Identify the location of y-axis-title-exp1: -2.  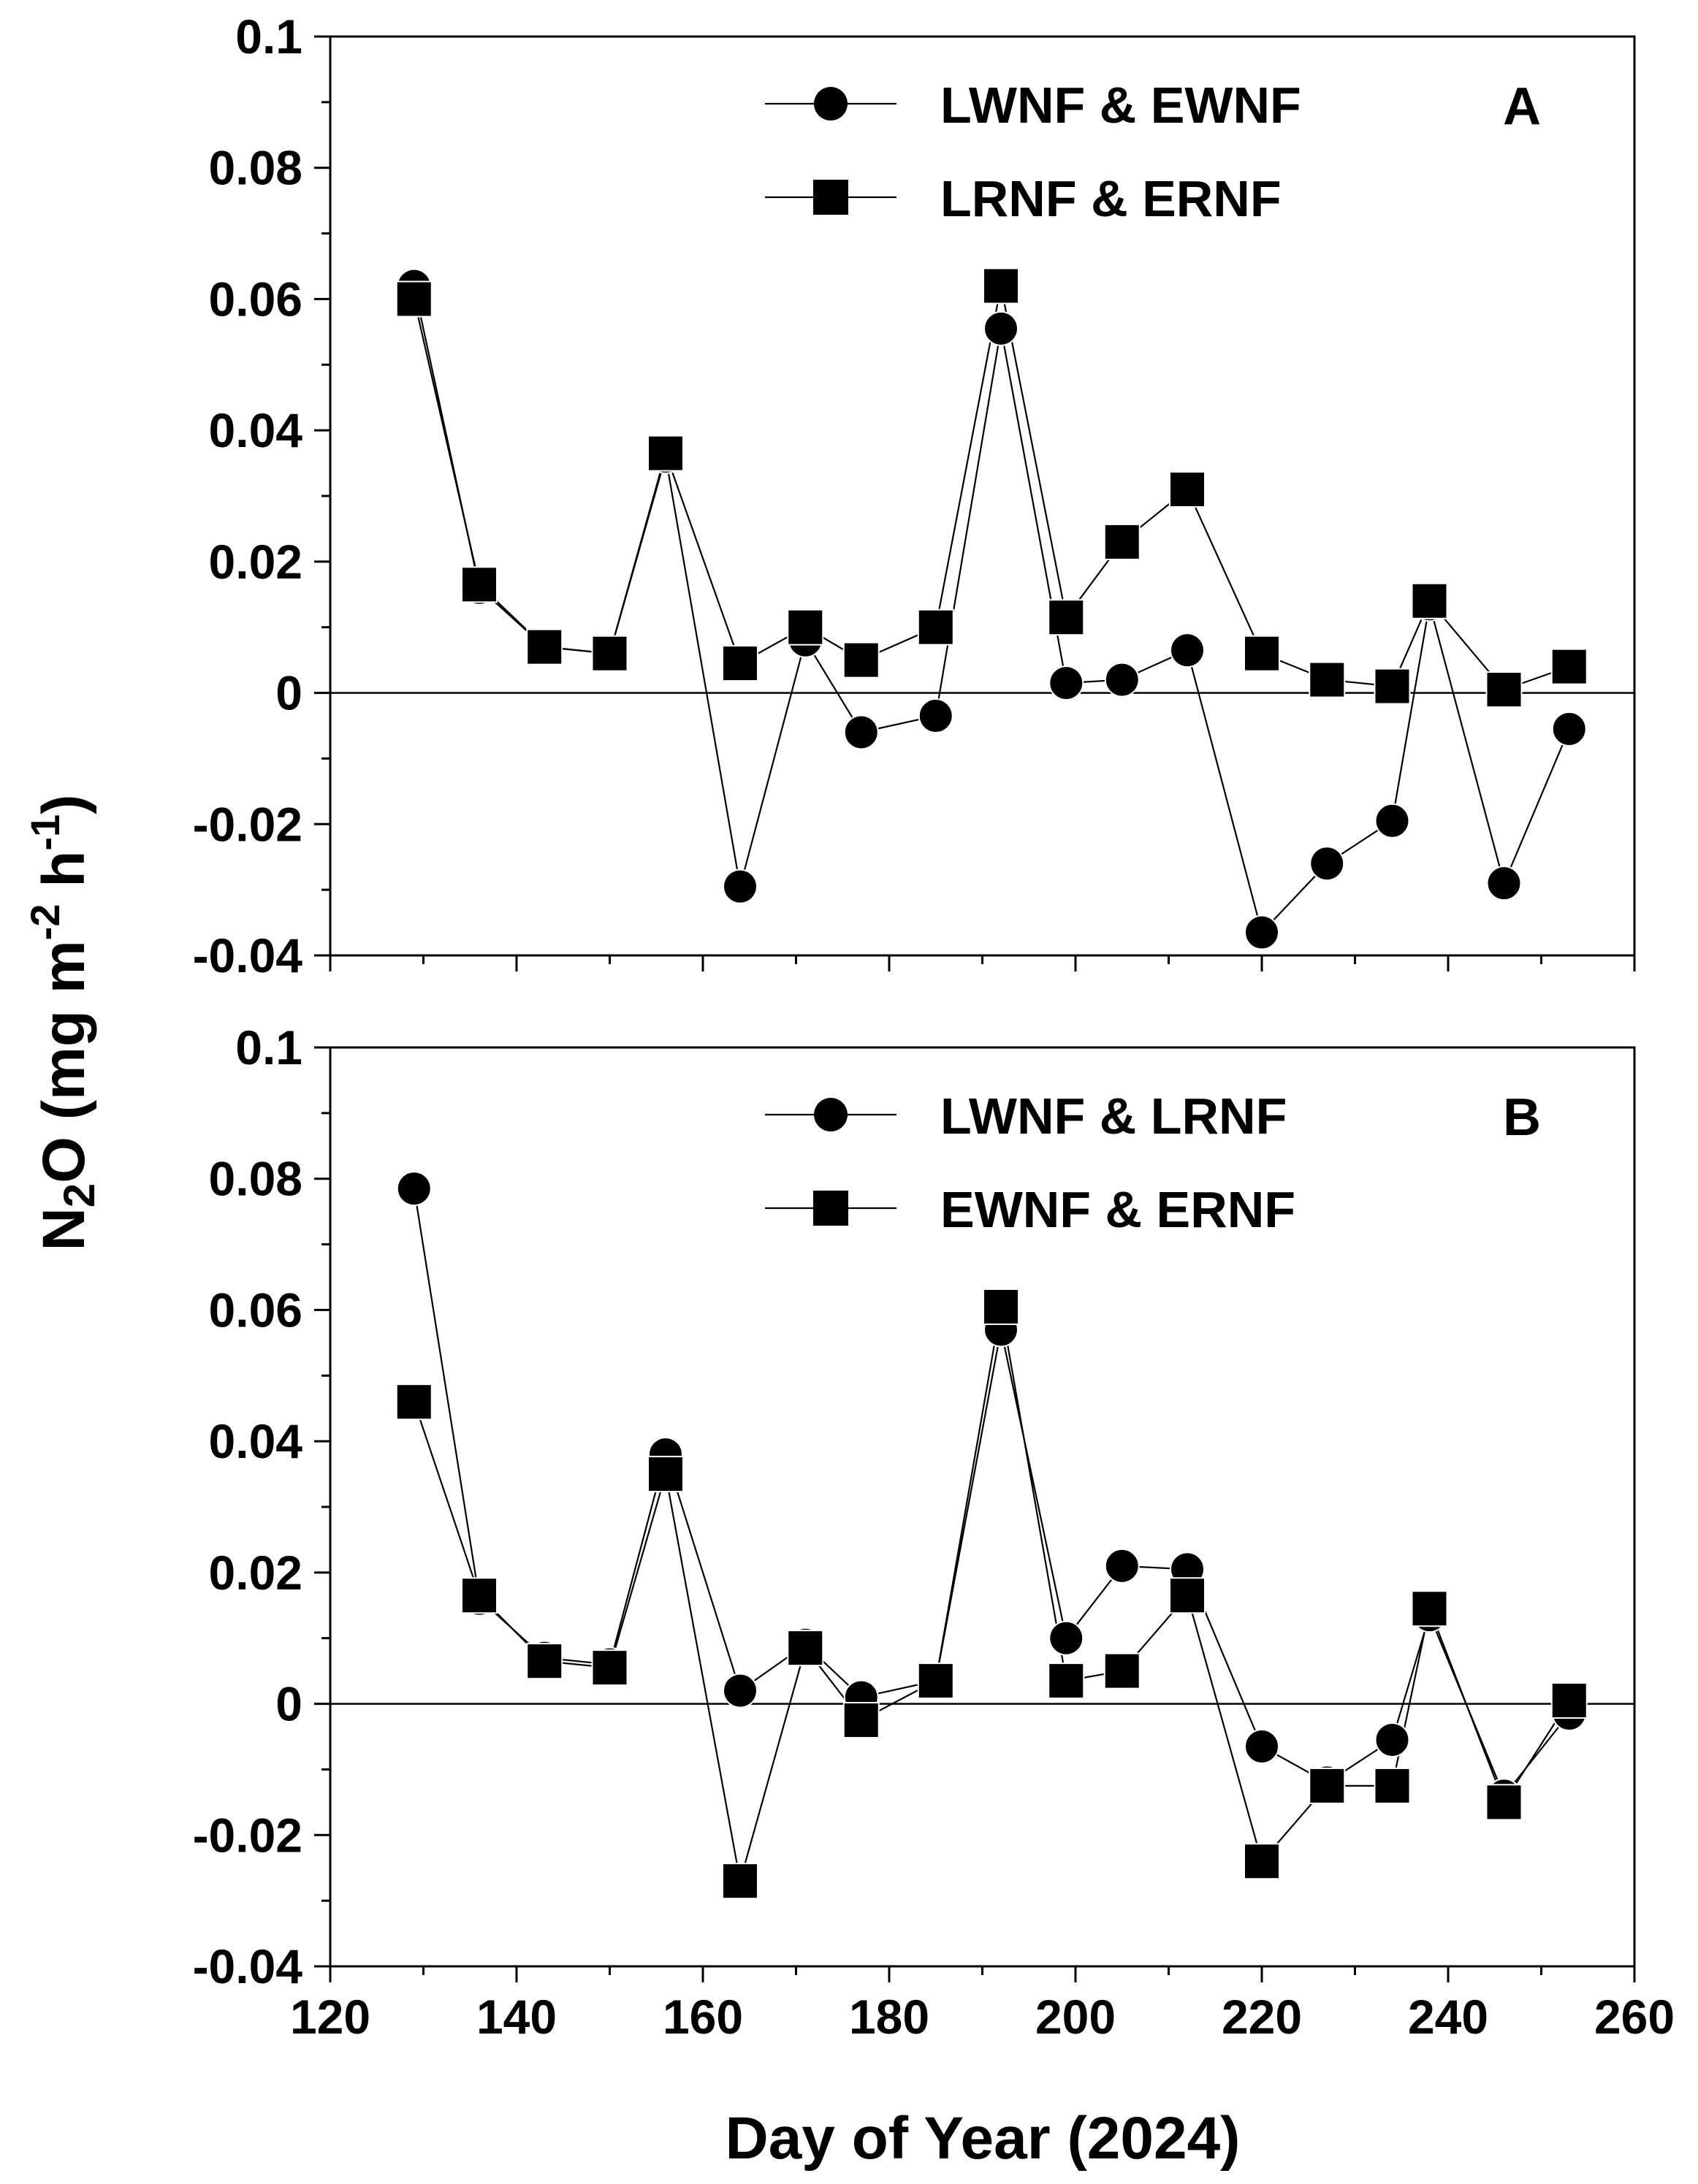
(45, 923).